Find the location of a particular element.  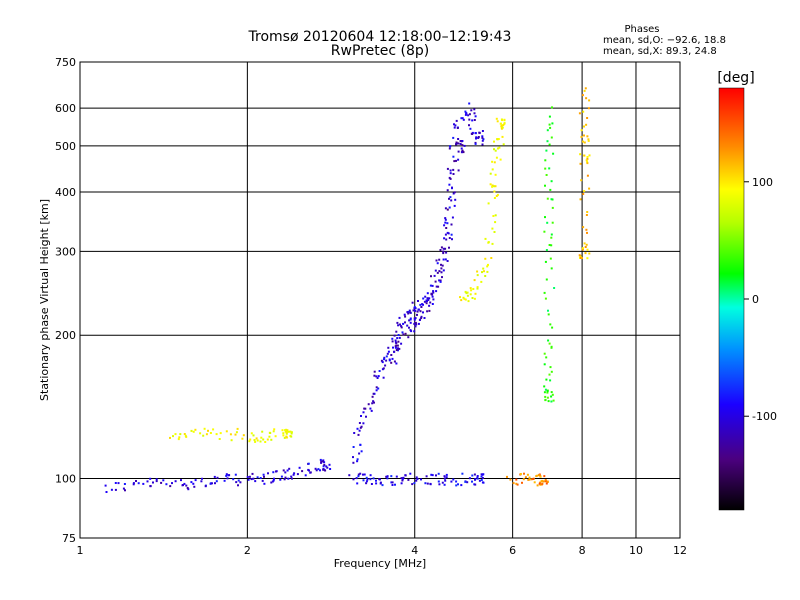

chart-title: Tromsø 20120604 12:18:00–12:19:43 is located at coordinates (380, 37).